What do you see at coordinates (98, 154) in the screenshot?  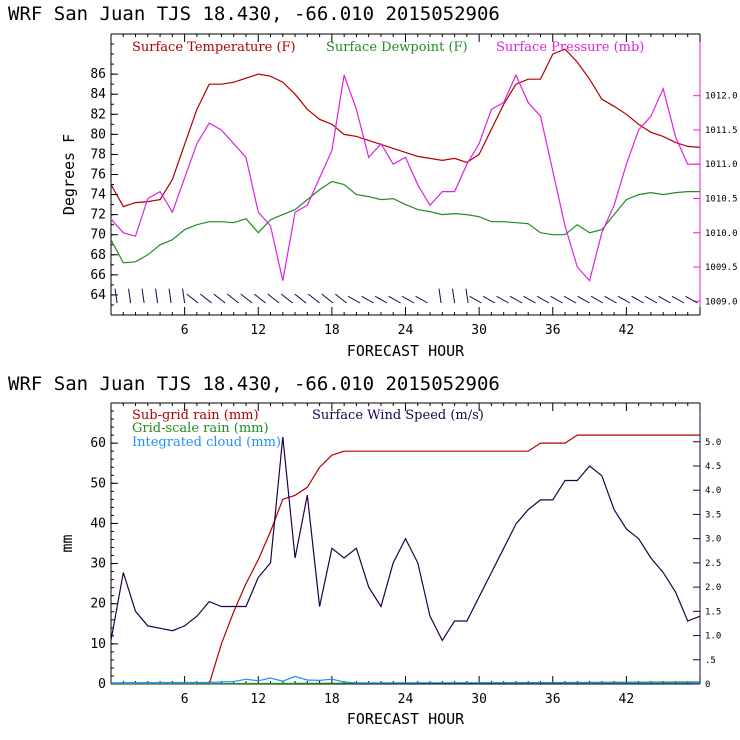 I see `y-tick-label: 78` at bounding box center [98, 154].